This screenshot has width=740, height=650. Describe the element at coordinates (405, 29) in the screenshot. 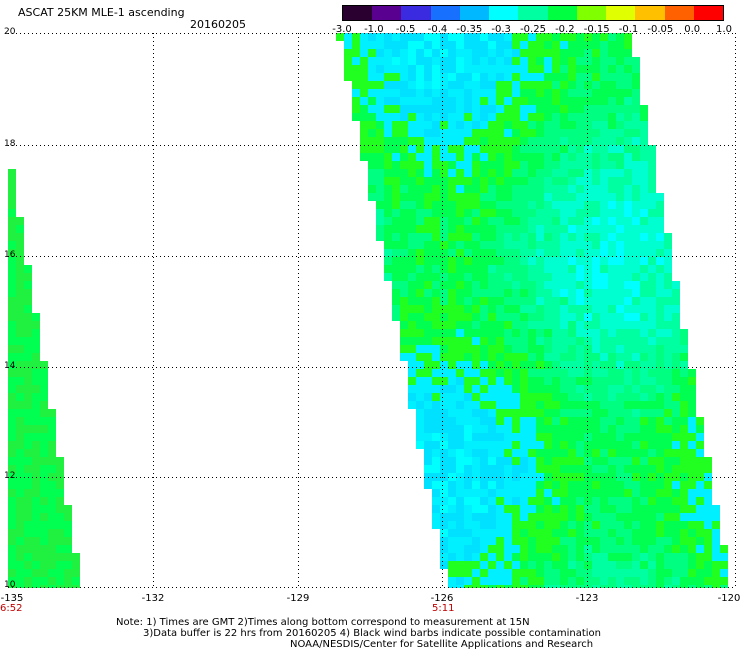

I see `colorbar-label: -0.5` at that location.